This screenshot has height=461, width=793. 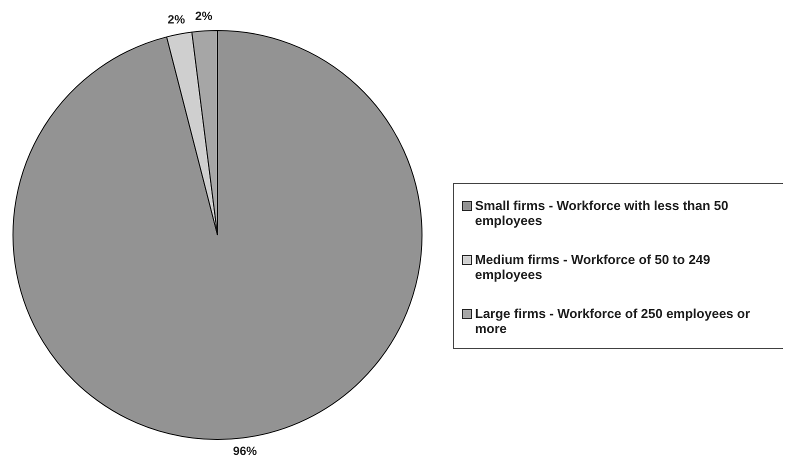 I want to click on legend-label: Medium firms - Workforce of 50 to 249 employees, so click(x=593, y=267).